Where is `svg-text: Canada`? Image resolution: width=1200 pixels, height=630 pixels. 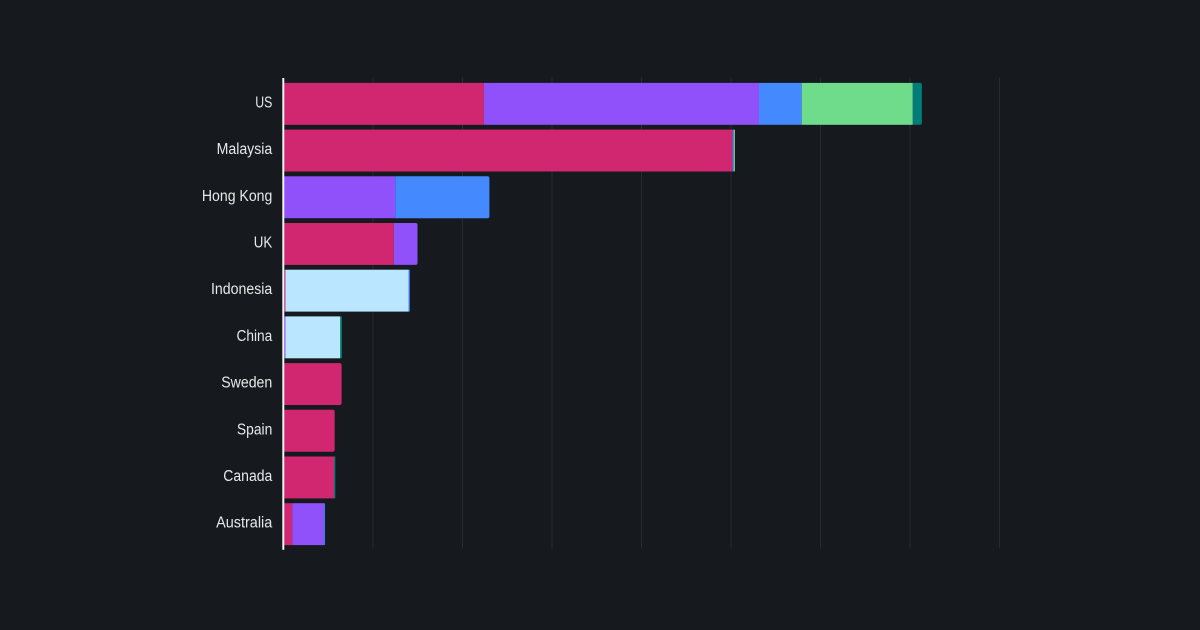 svg-text: Canada is located at coordinates (247, 476).